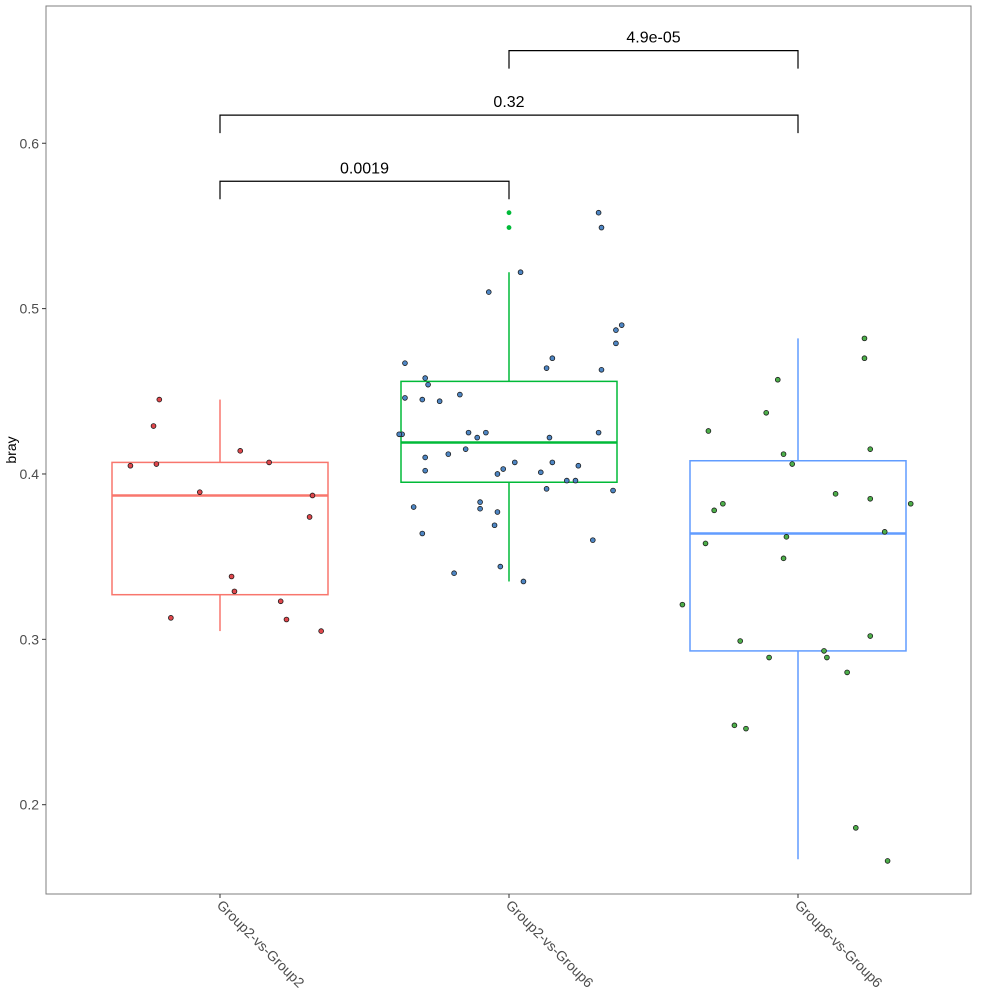 The width and height of the screenshot is (1000, 1000). What do you see at coordinates (839, 944) in the screenshot?
I see `x-tick-label: Group6-vs-Group6` at bounding box center [839, 944].